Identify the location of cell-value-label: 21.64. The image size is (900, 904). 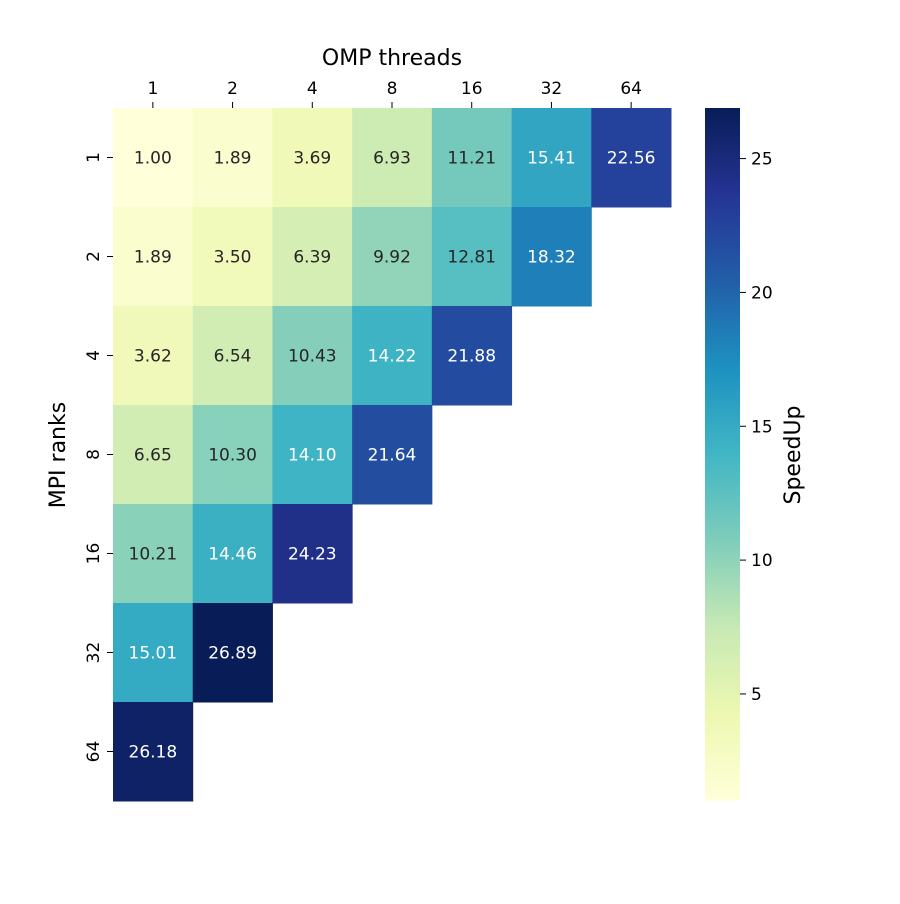
(392, 456).